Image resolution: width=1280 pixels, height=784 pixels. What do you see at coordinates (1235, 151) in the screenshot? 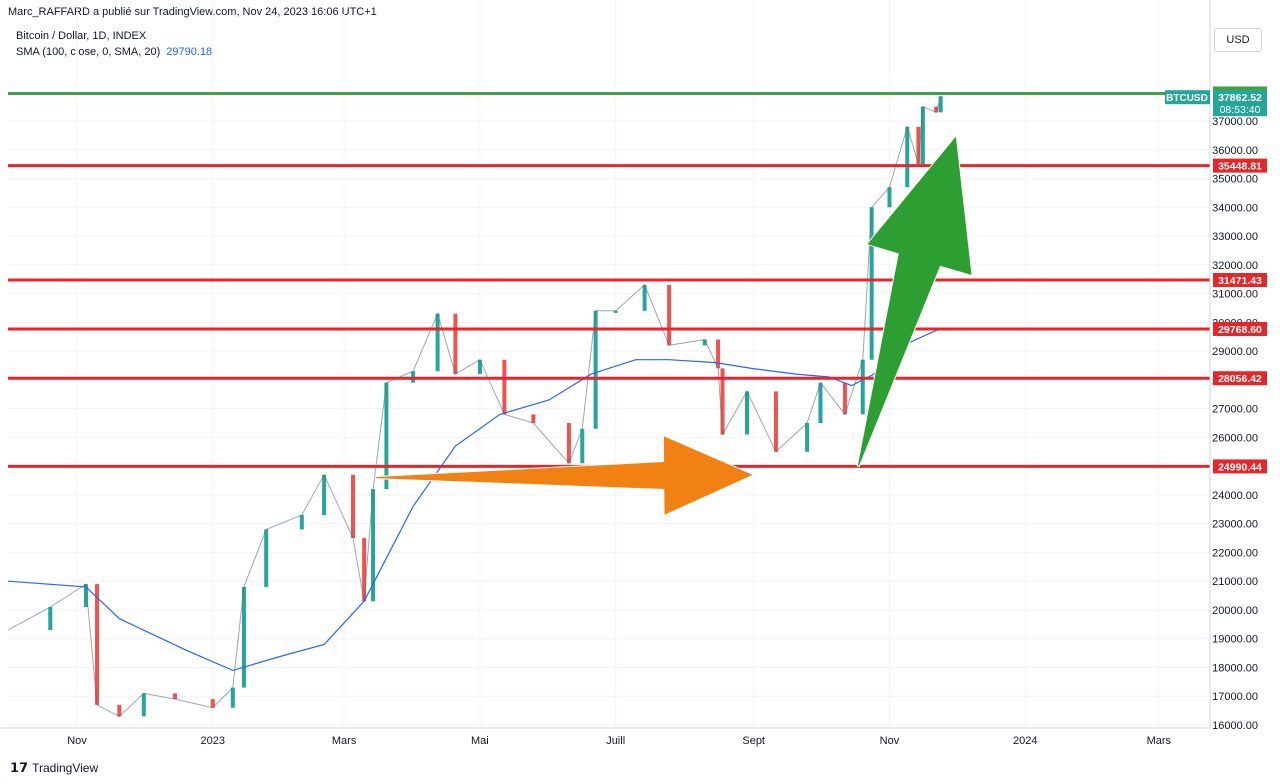
I see `y-tick-label: 36000.00` at bounding box center [1235, 151].